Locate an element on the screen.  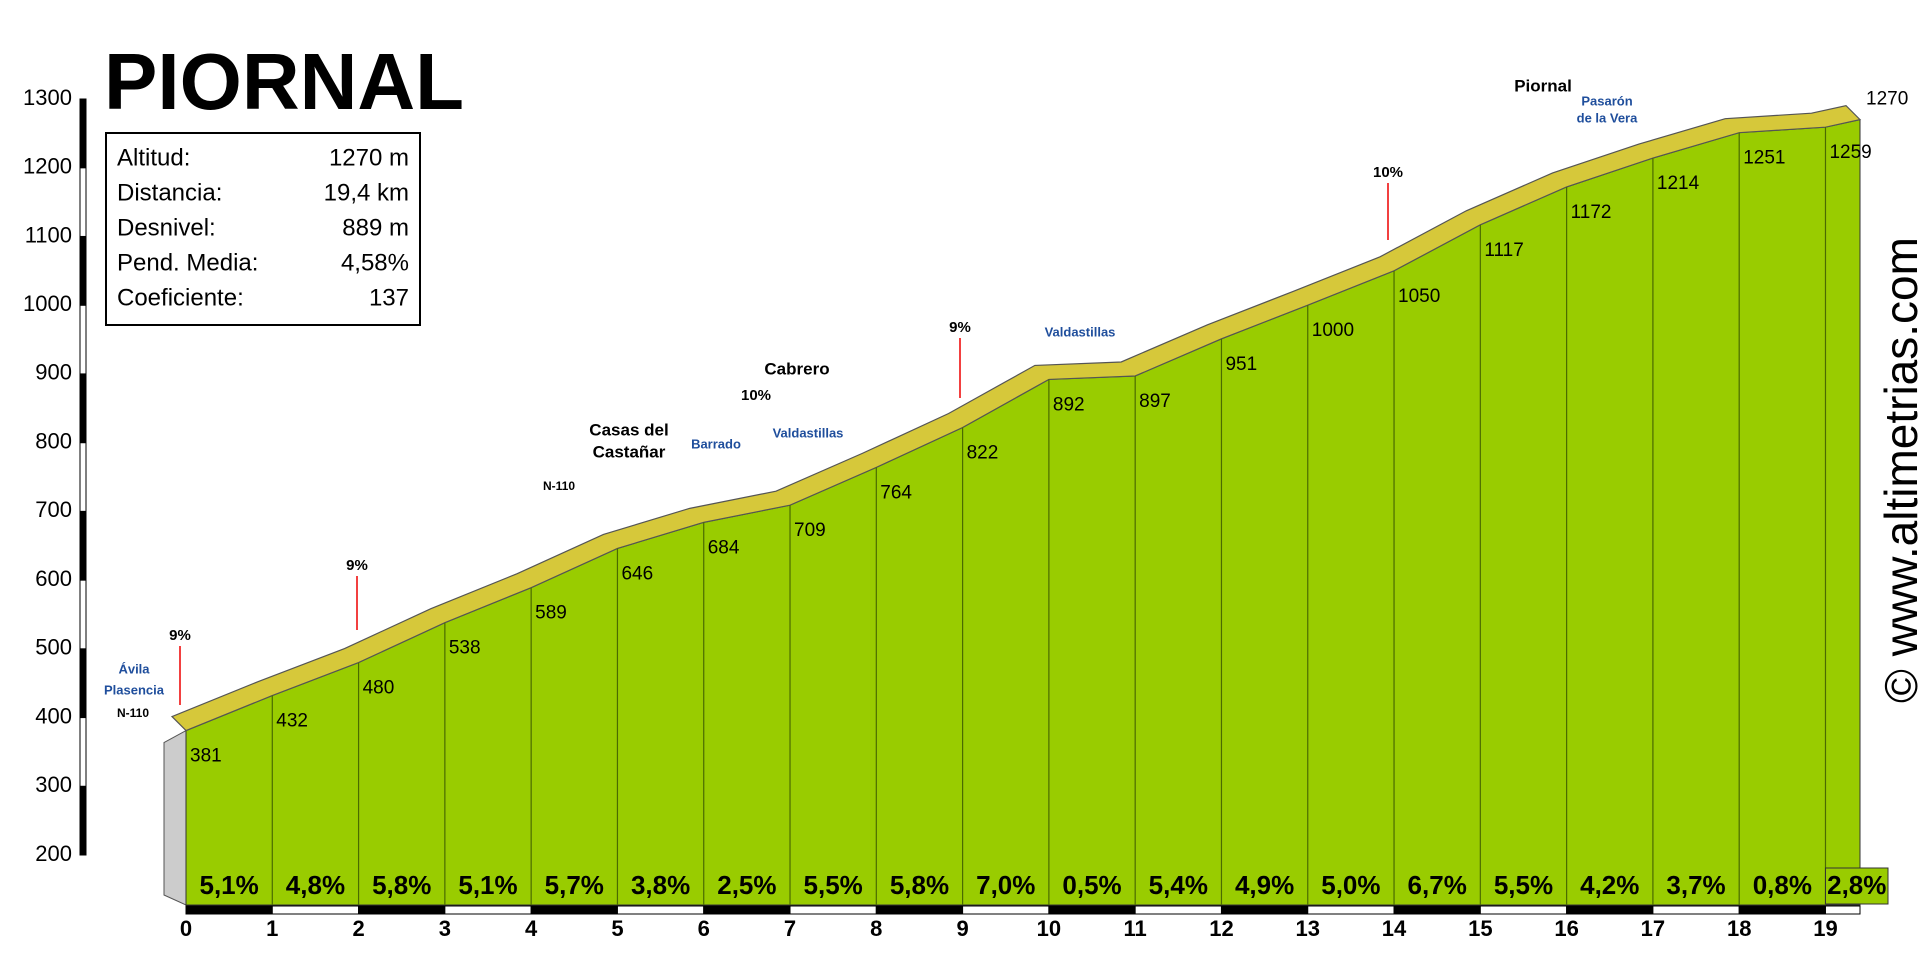
annotation: Plasencia is located at coordinates (134, 689).